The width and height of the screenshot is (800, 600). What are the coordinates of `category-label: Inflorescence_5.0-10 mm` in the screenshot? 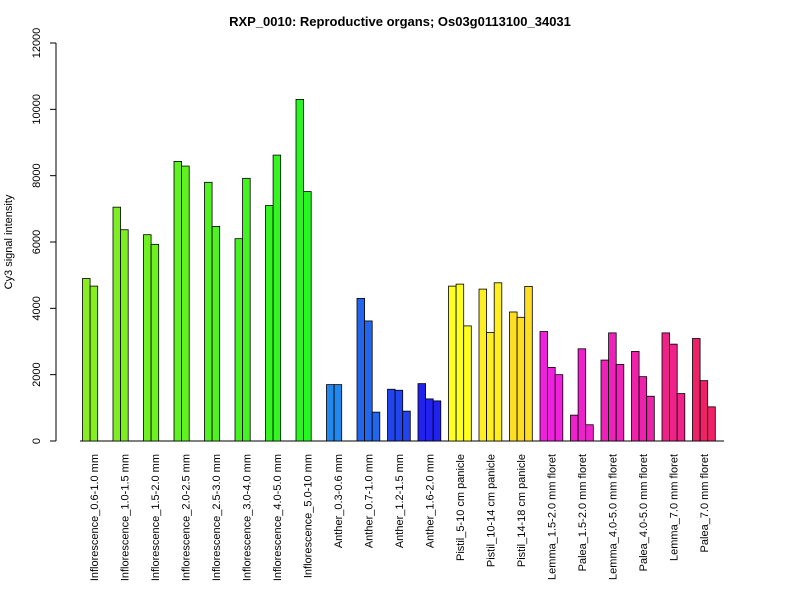 It's located at (308, 516).